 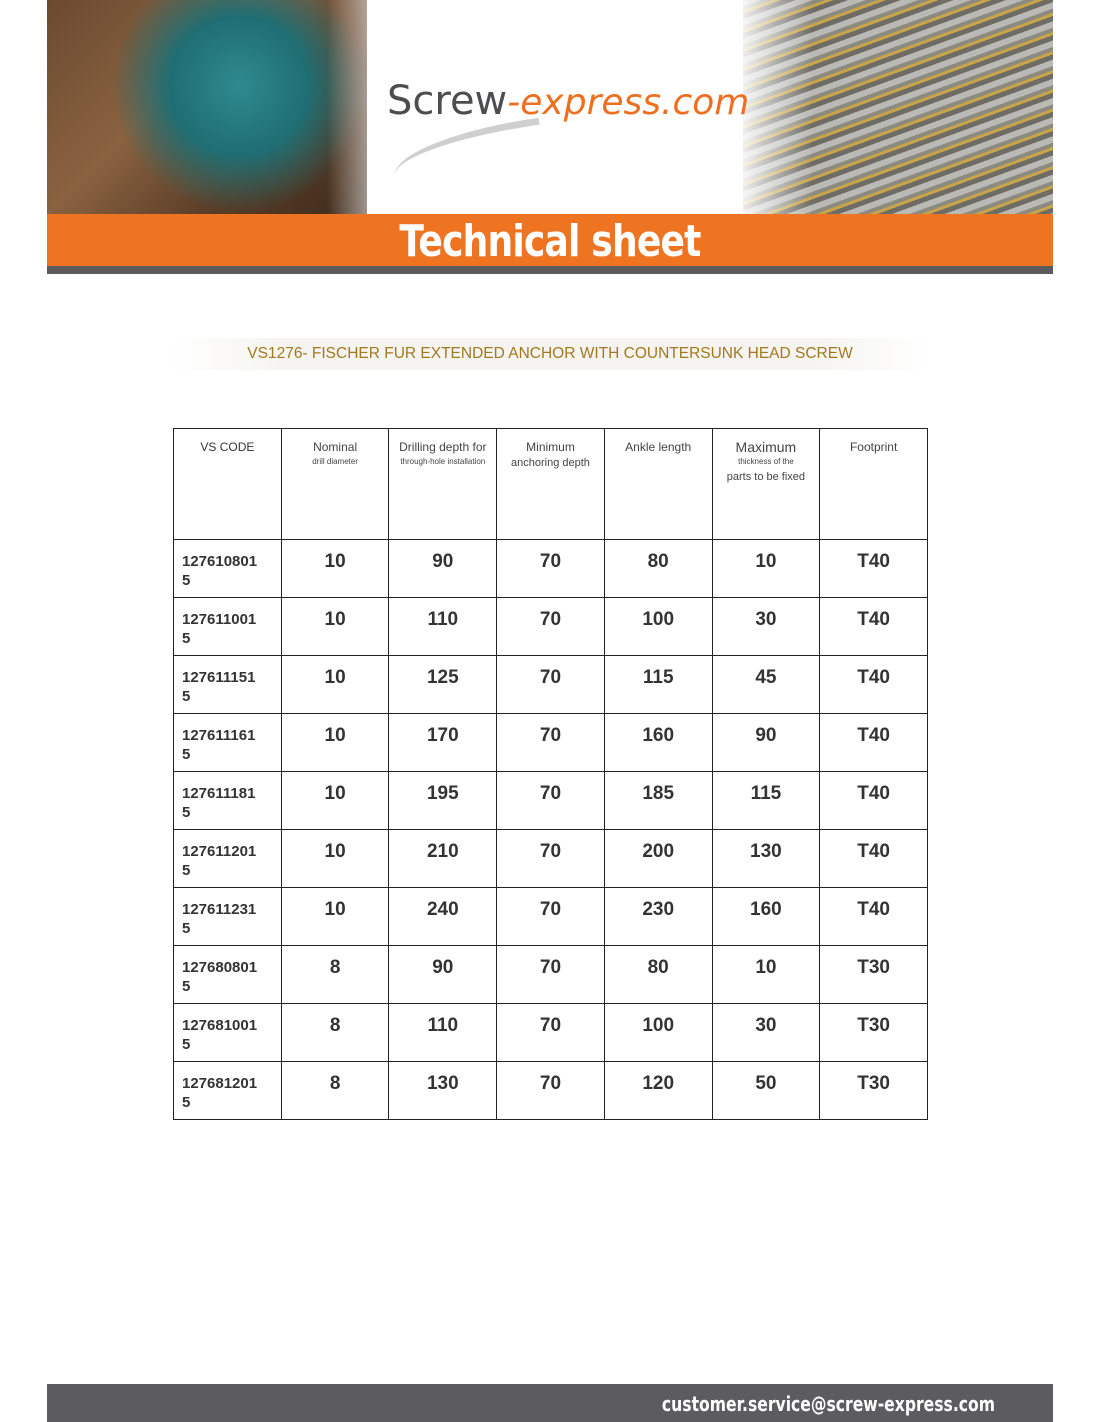 I want to click on table-row: 127611231 5 10 240 70 230 160 T40, so click(x=550, y=916).